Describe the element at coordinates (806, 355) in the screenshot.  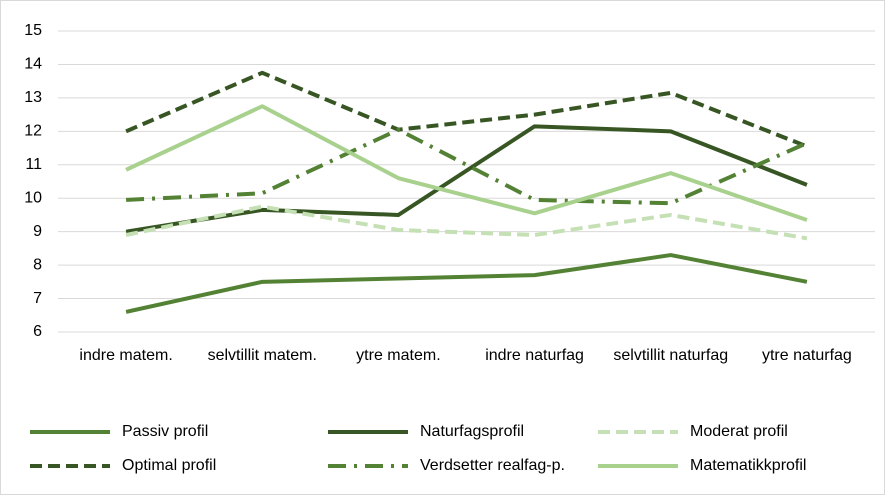
I see `x-tick-label: ytre naturfag` at that location.